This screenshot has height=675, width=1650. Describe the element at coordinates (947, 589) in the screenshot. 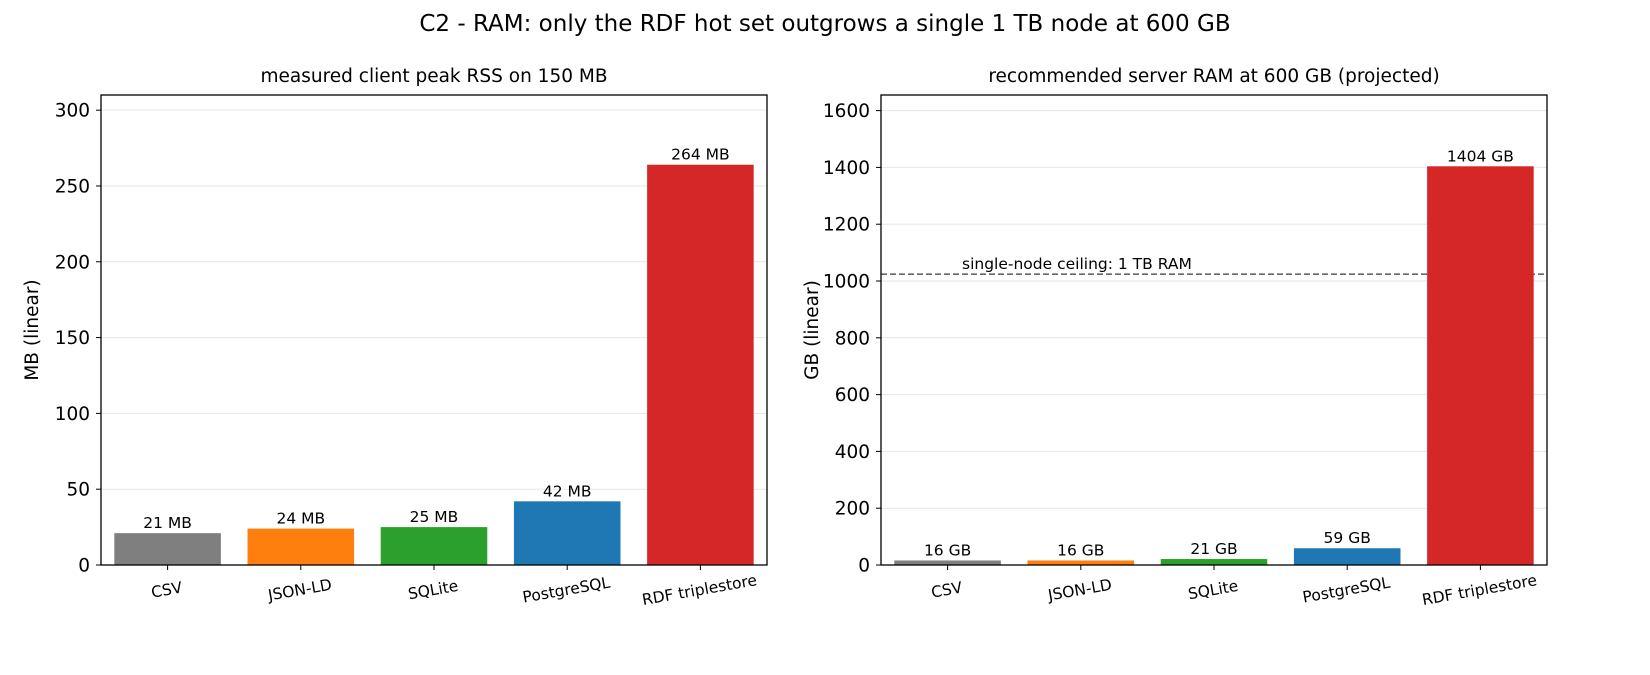

I see `chart1-x-tick-label-0: CSV` at that location.